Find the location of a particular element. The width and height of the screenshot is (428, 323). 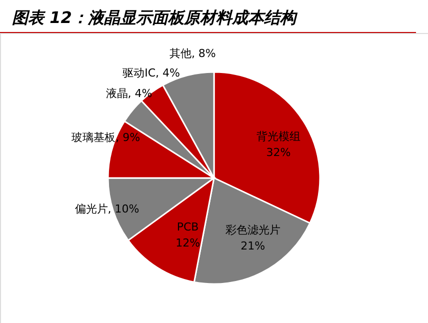

data-label: 21% is located at coordinates (253, 246).